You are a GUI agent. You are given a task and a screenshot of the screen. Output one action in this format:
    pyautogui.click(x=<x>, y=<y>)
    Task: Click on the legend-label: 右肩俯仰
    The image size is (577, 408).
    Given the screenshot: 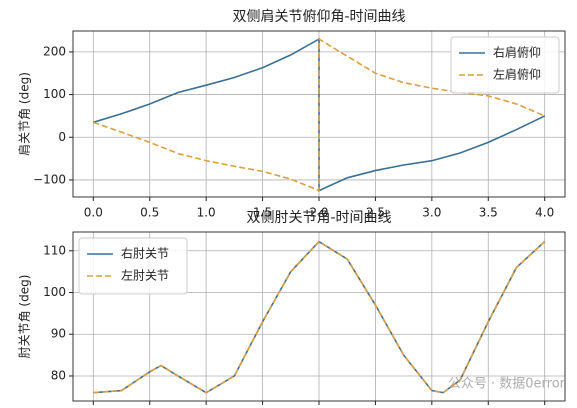 What is the action you would take?
    pyautogui.click(x=517, y=52)
    